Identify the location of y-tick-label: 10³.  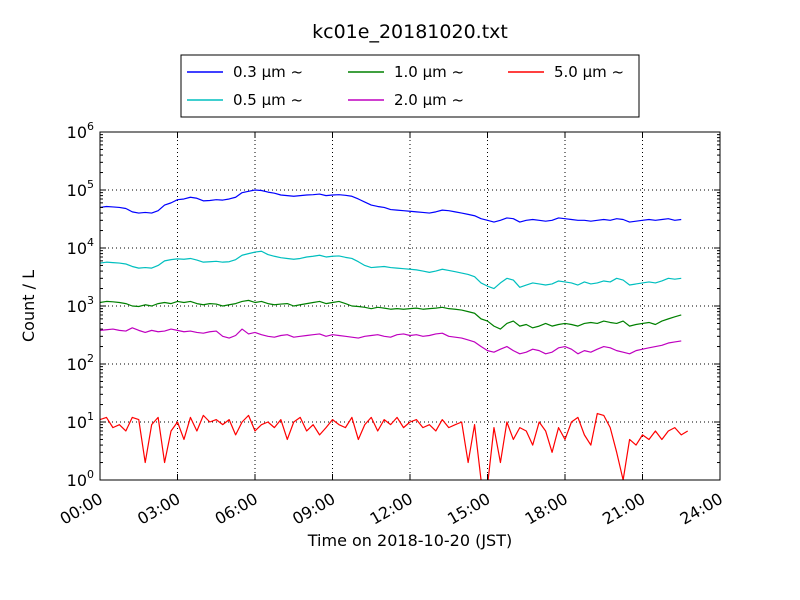
(80, 305).